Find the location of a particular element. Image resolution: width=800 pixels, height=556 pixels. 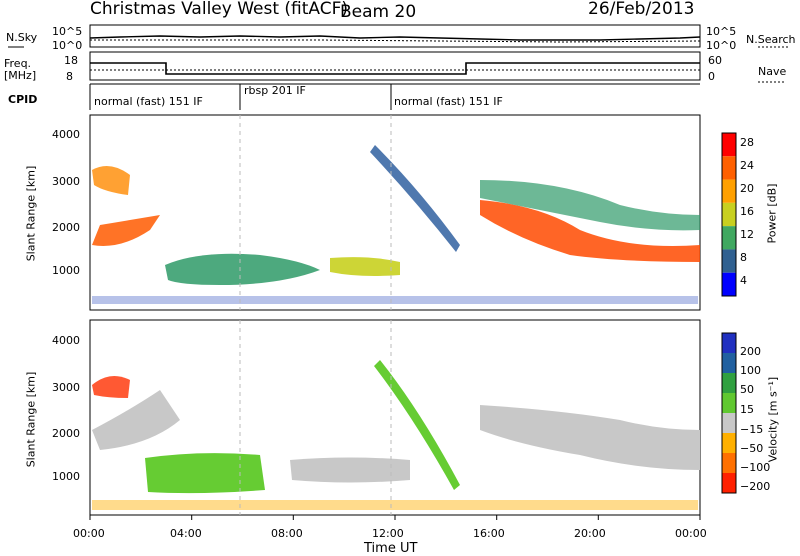

power-cbar-tick-12: 12 is located at coordinates (747, 234).